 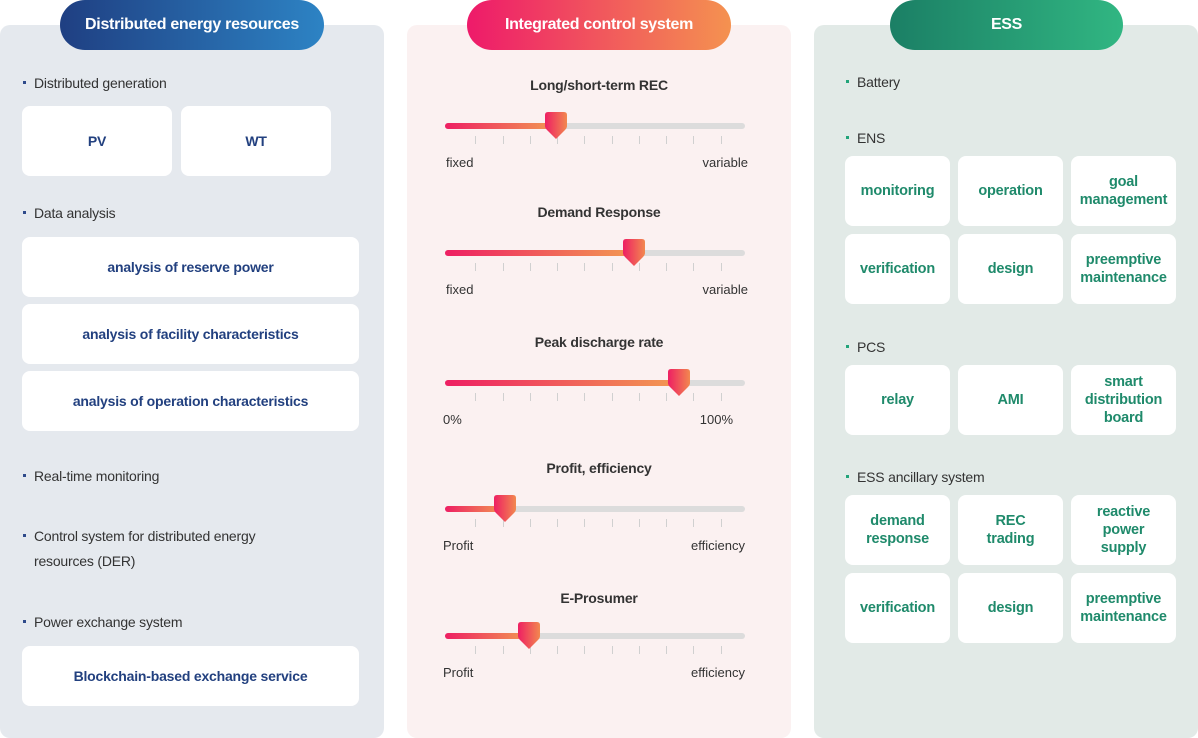 I want to click on ens-card-label: operation, so click(x=1010, y=191).